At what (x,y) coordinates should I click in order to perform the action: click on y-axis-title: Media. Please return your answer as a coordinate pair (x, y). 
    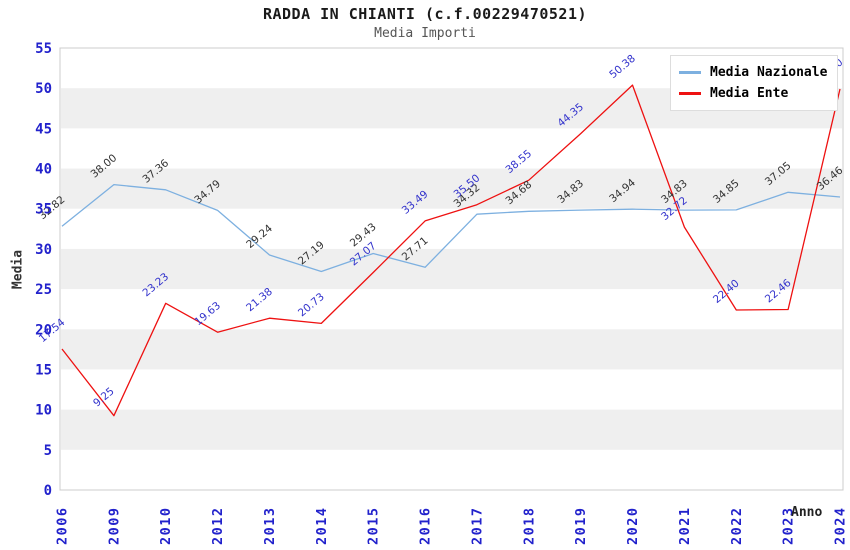
    Looking at the image, I should click on (18, 269).